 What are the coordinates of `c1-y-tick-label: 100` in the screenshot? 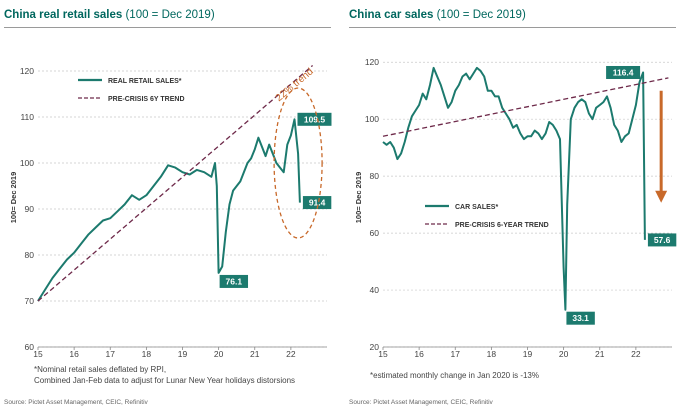 It's located at (372, 119).